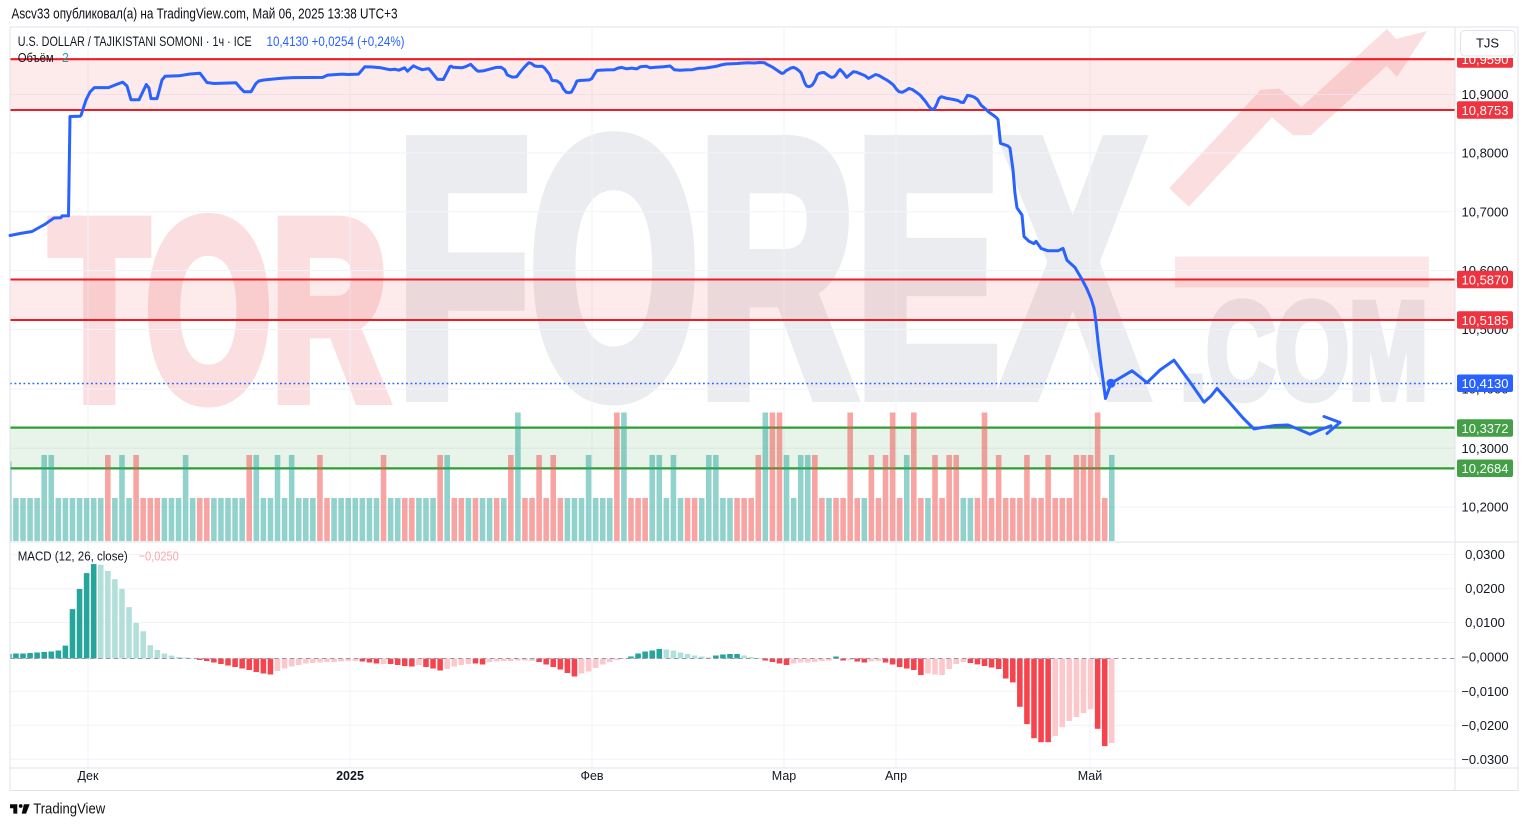  What do you see at coordinates (1485, 507) in the screenshot?
I see `svg-text: 10,2000` at bounding box center [1485, 507].